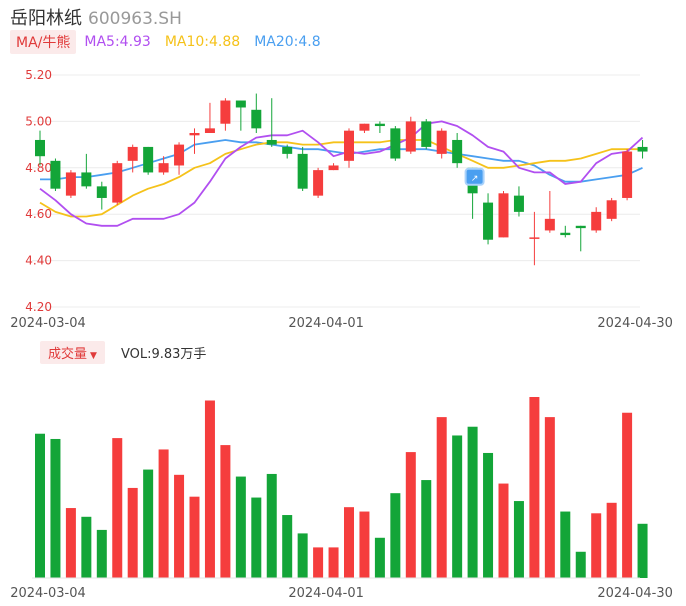 Image resolution: width=686 pixels, height=606 pixels. What do you see at coordinates (635, 323) in the screenshot?
I see `price-x-axis-label: 2024-04-30` at bounding box center [635, 323].